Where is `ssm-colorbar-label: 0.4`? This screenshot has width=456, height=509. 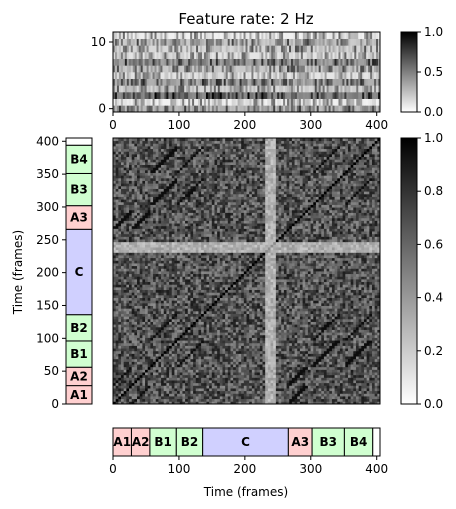
ssm-colorbar-label: 0.4 is located at coordinates (433, 298).